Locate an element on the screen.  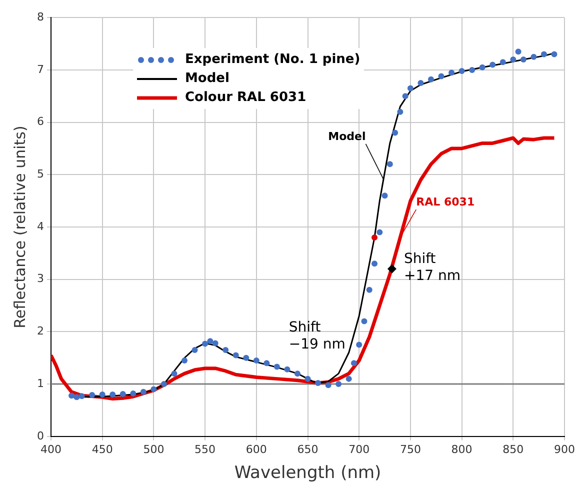
annotation: Shift +17 nm is located at coordinates (432, 267).